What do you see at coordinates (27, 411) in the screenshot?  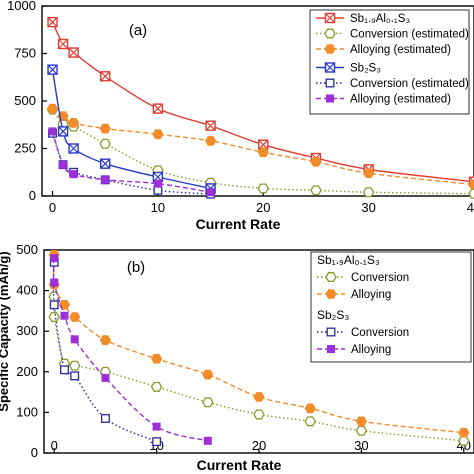 I see `y-tick-label: 100` at bounding box center [27, 411].